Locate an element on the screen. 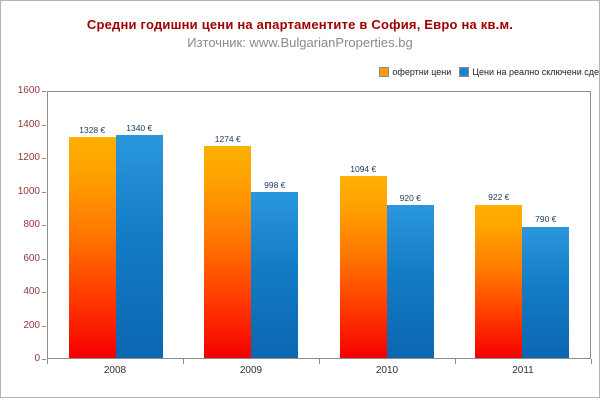  bar-value-label: 922 € is located at coordinates (499, 197).